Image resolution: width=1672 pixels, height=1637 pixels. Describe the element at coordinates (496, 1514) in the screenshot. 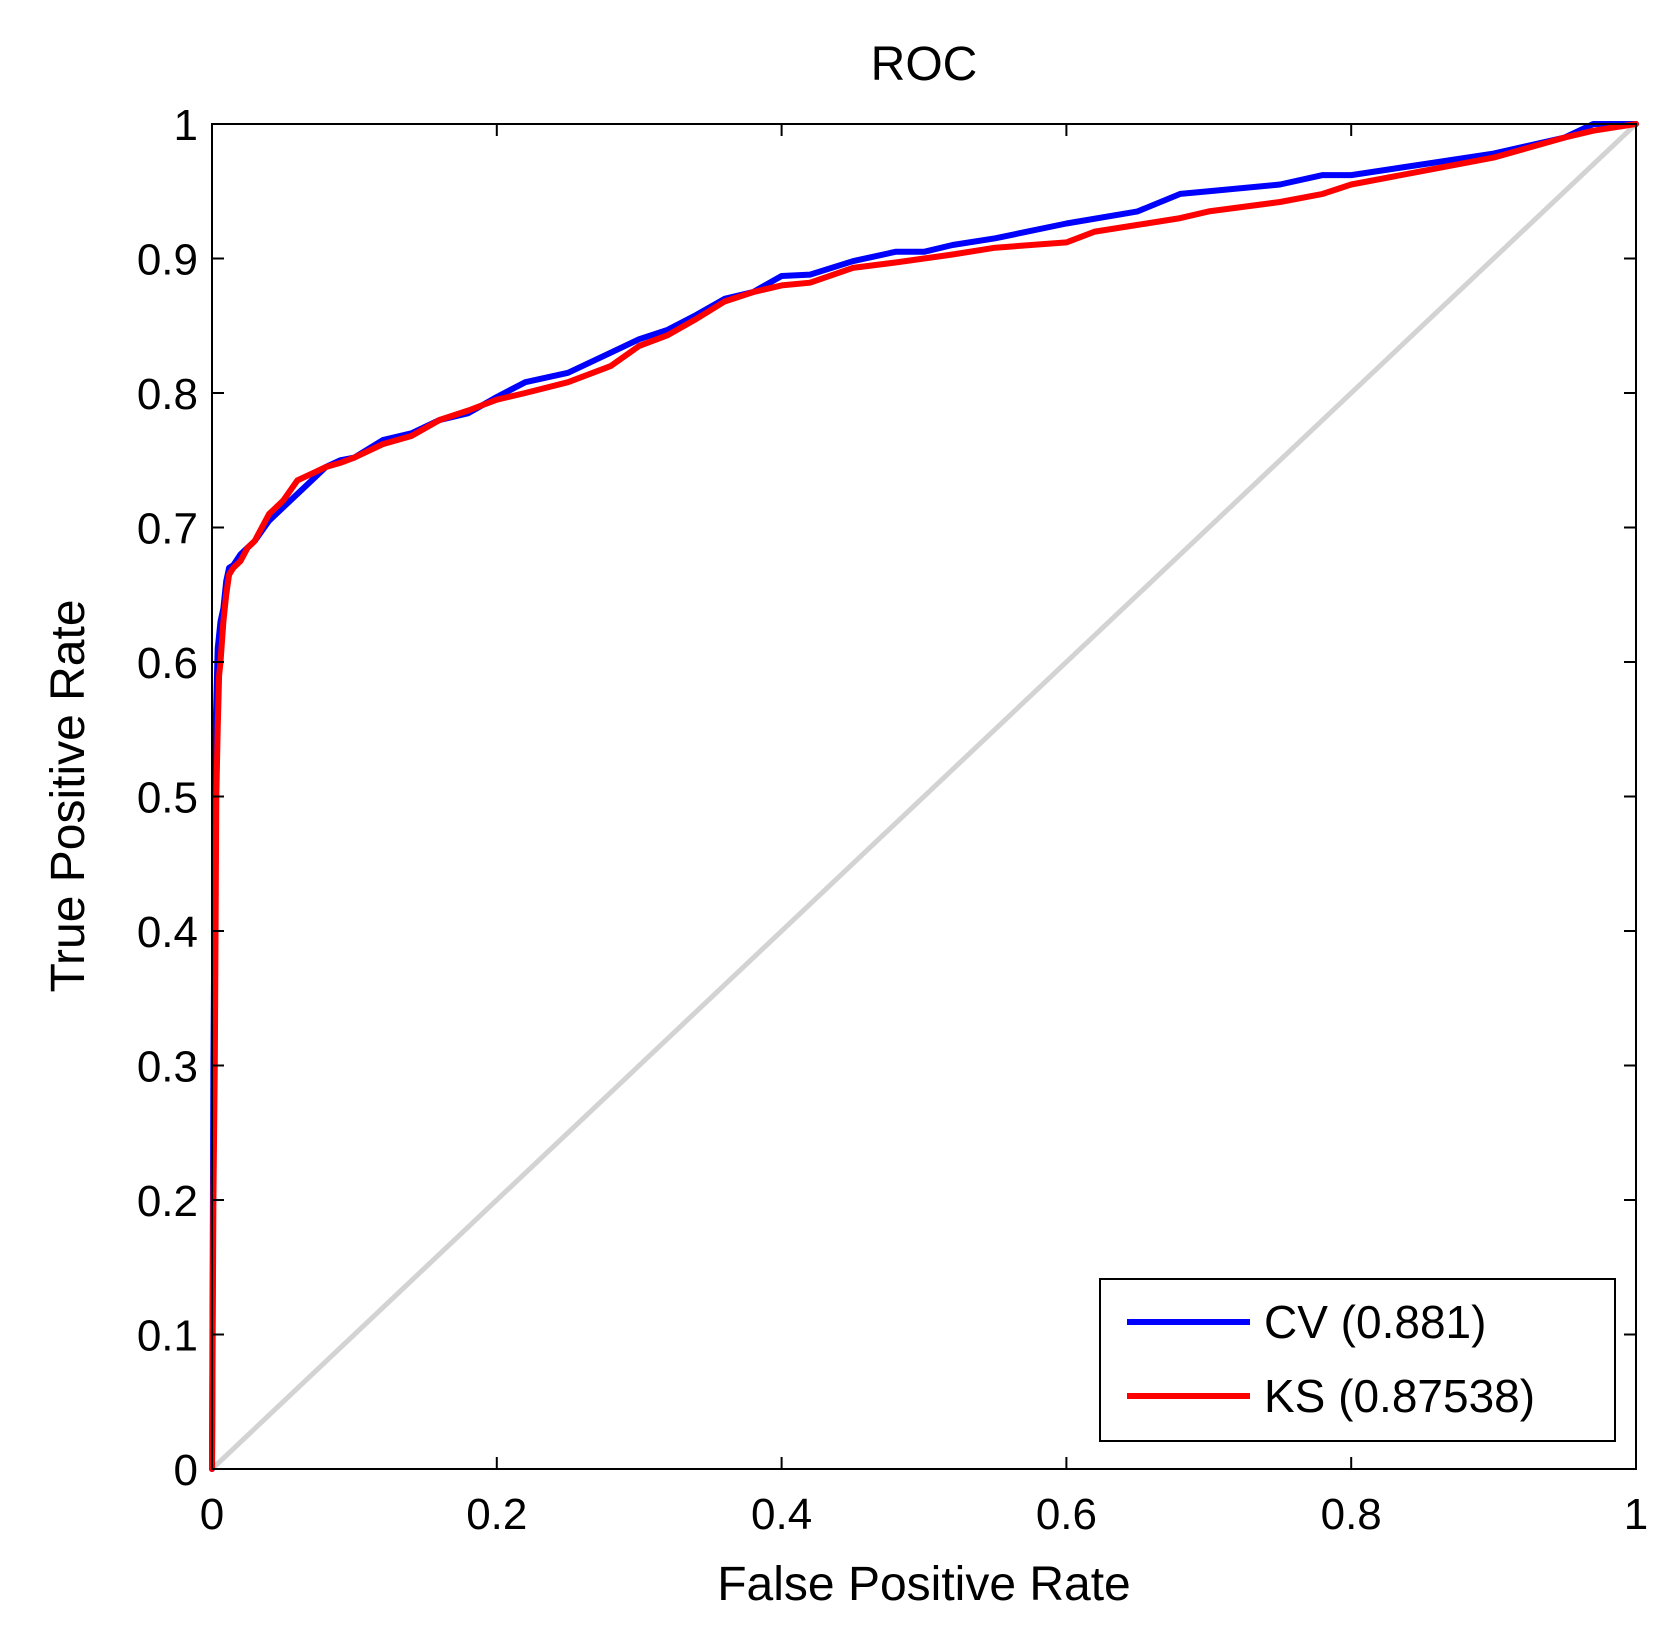

I see `x-tick-label: 0.2` at that location.